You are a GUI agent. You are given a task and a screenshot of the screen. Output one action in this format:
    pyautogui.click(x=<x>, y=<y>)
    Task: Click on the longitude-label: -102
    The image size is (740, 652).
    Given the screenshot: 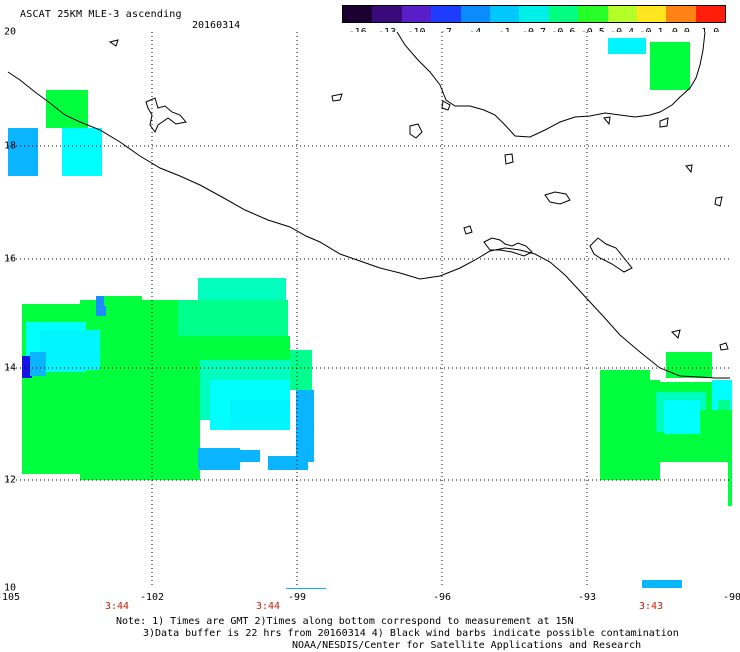 What is the action you would take?
    pyautogui.click(x=152, y=597)
    